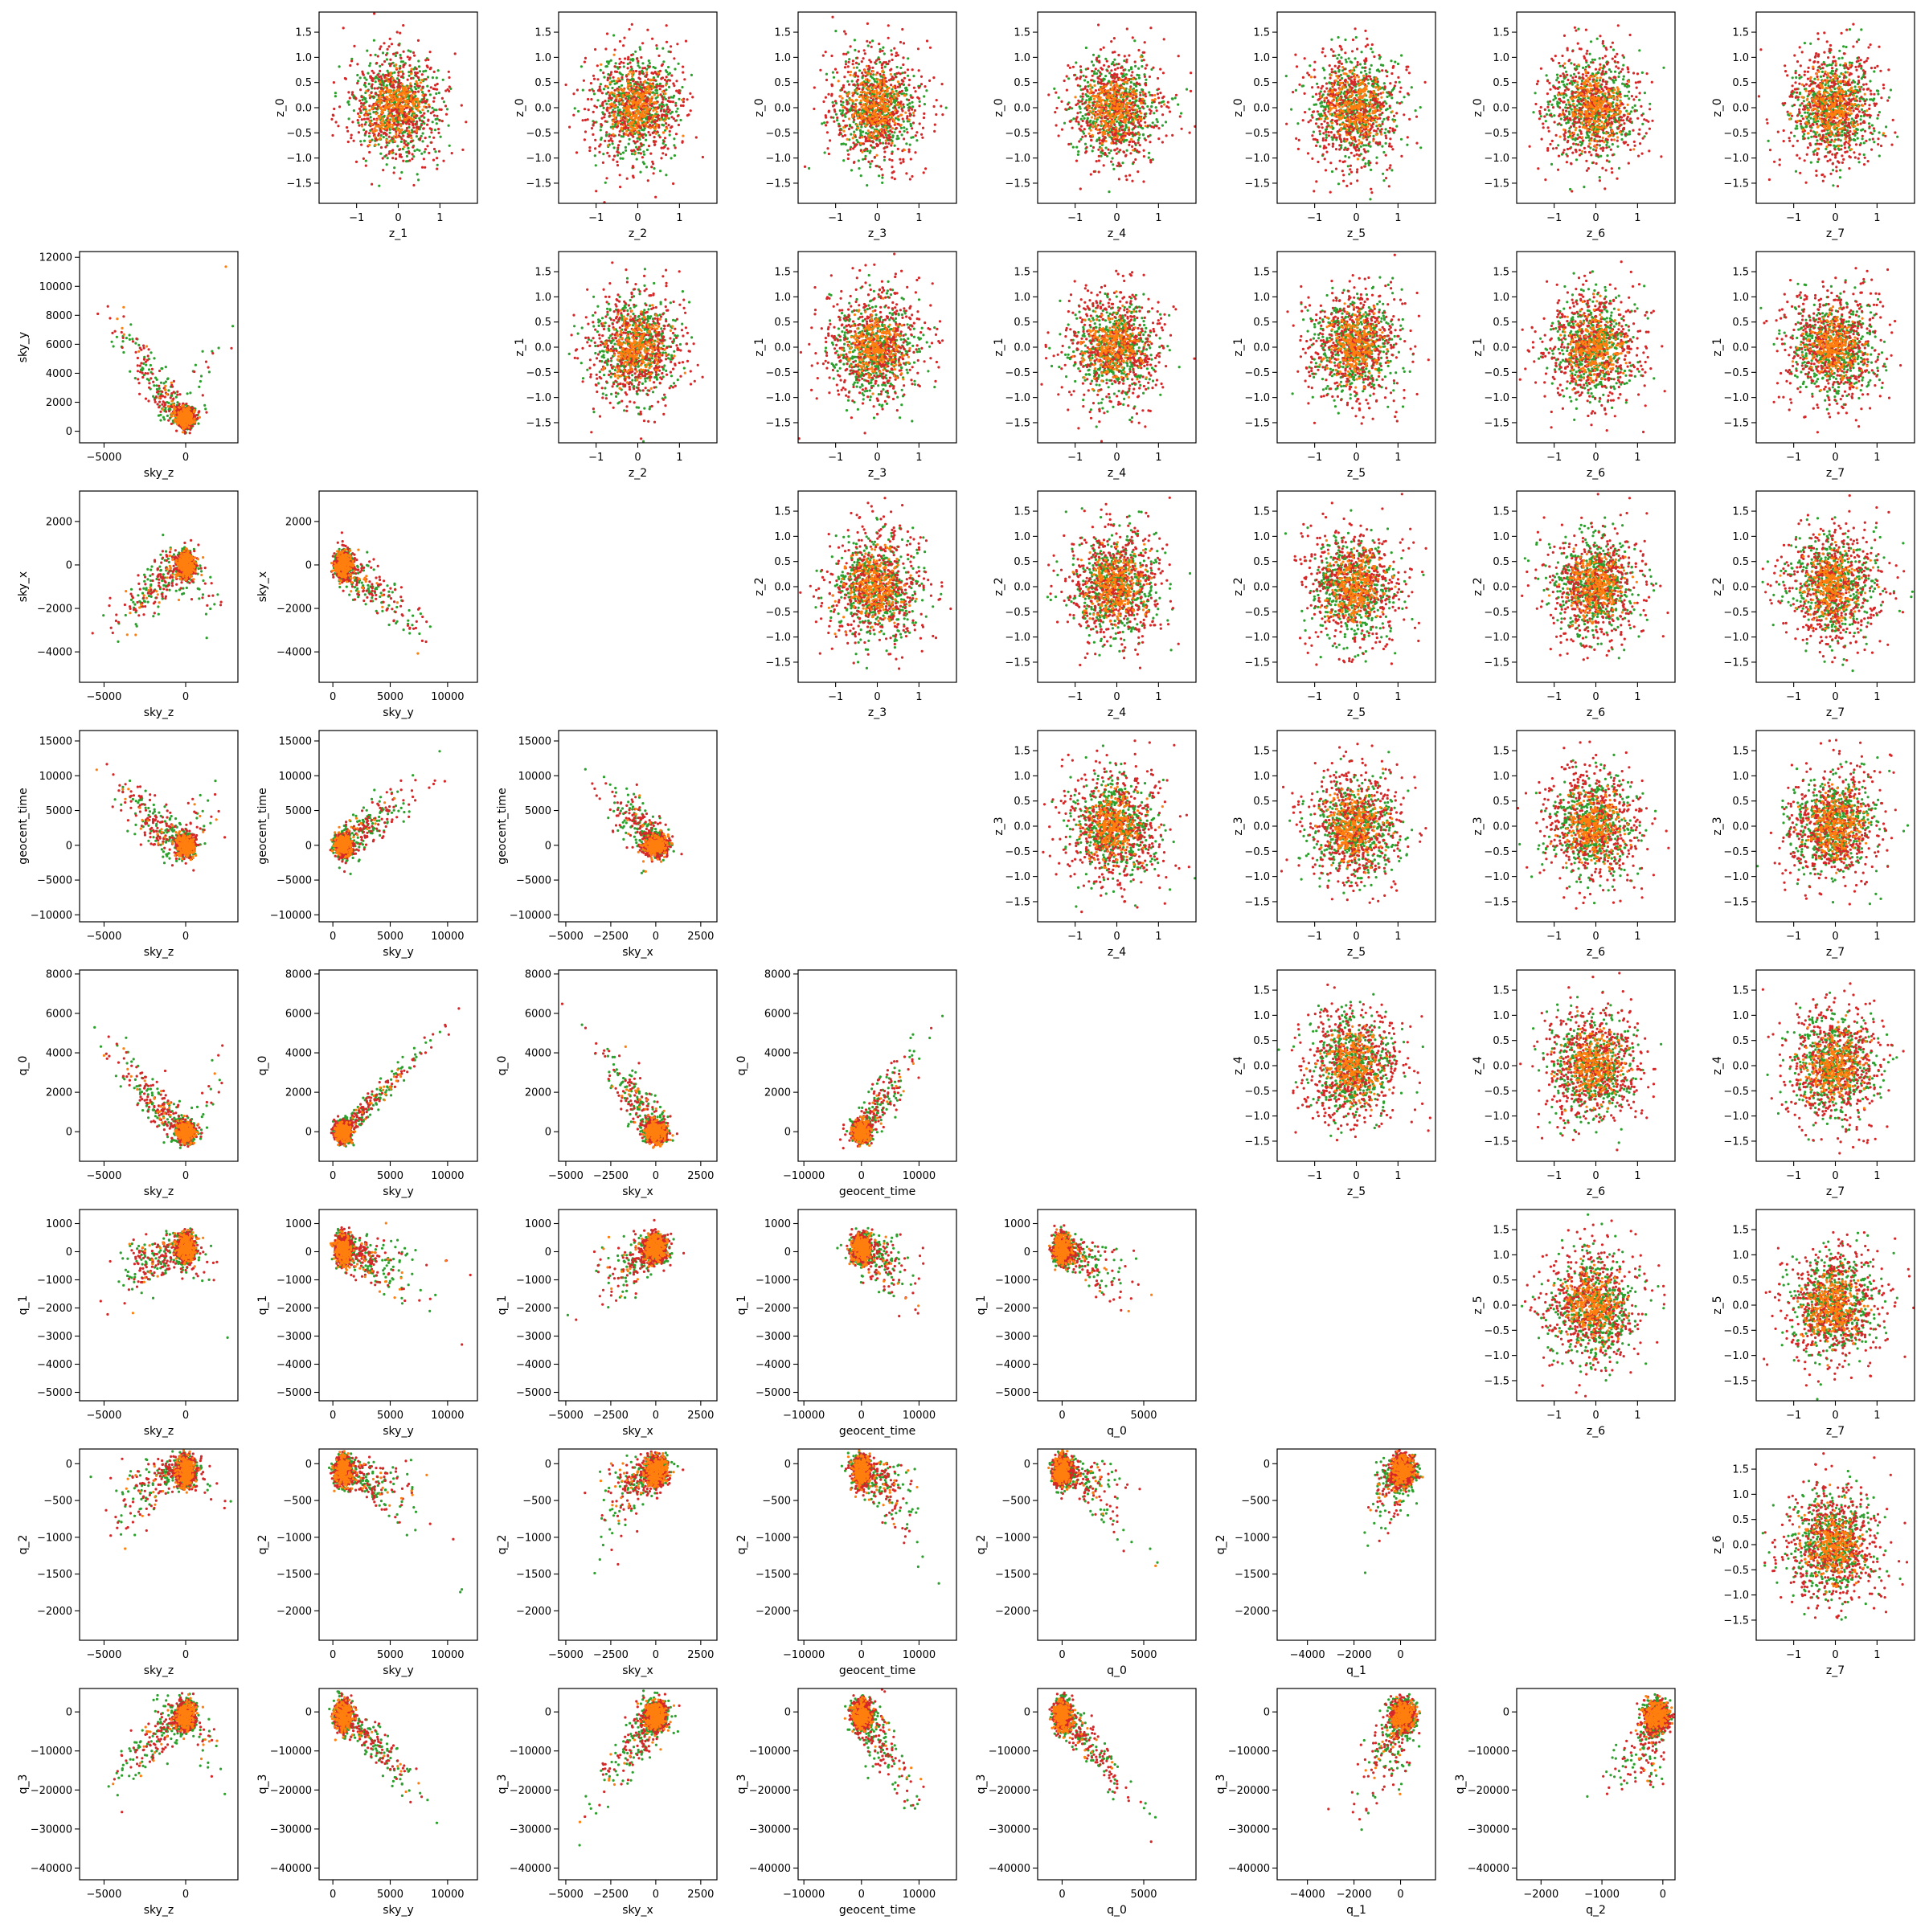 The width and height of the screenshot is (1929, 1932). What do you see at coordinates (185, 458) in the screenshot?
I see `x-tick-label: 0` at bounding box center [185, 458].